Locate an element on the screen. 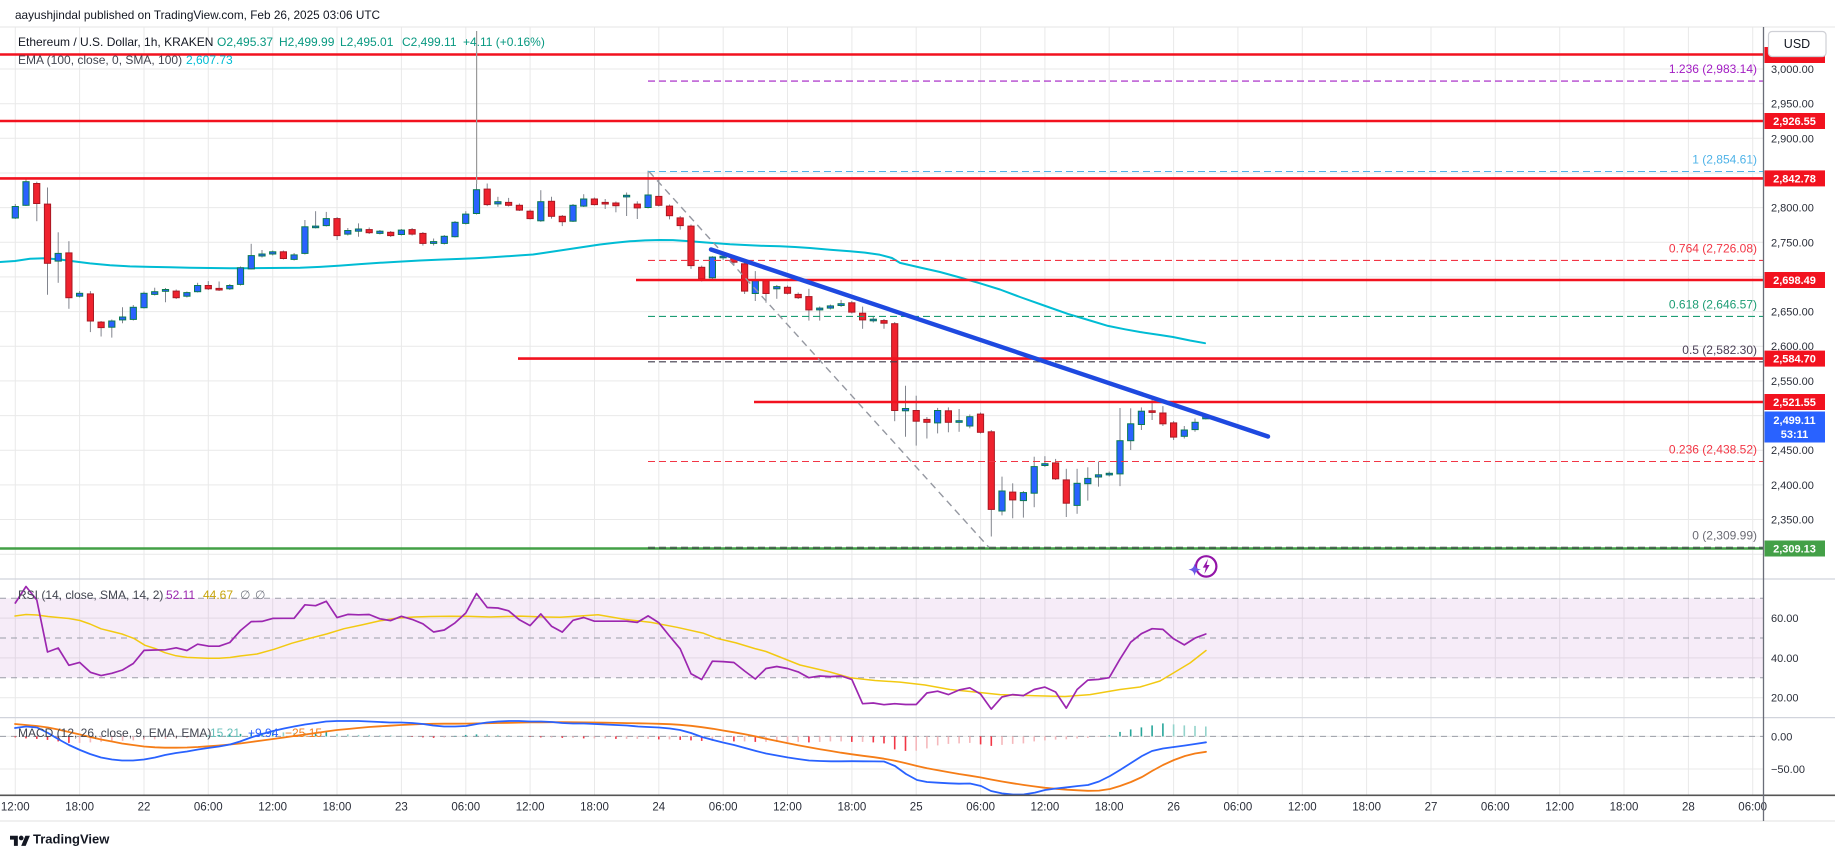 The image size is (1835, 862). svg-text: 2,698.49 is located at coordinates (1794, 281).